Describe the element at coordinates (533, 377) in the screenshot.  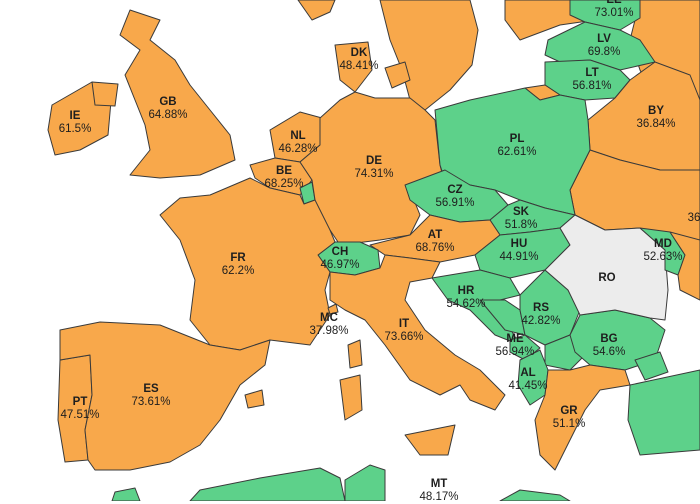
I see `country-al` at that location.